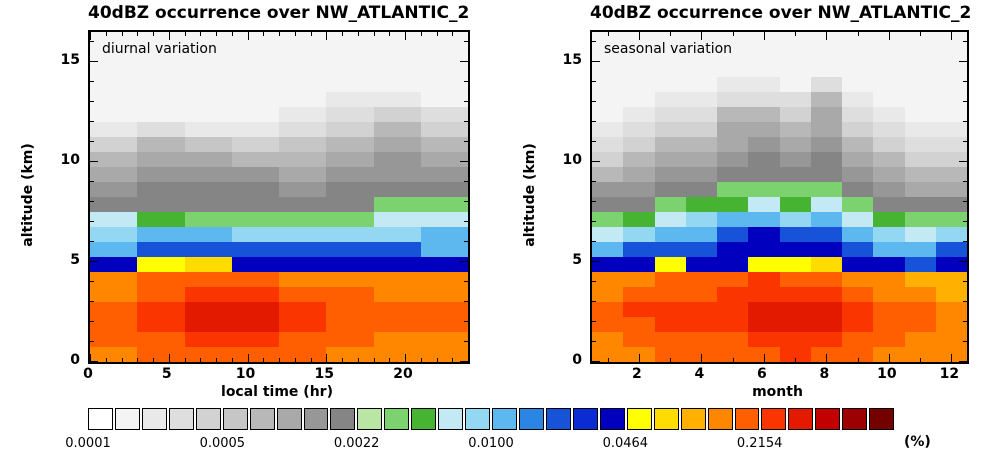  I want to click on colorbar-cells, so click(491, 419).